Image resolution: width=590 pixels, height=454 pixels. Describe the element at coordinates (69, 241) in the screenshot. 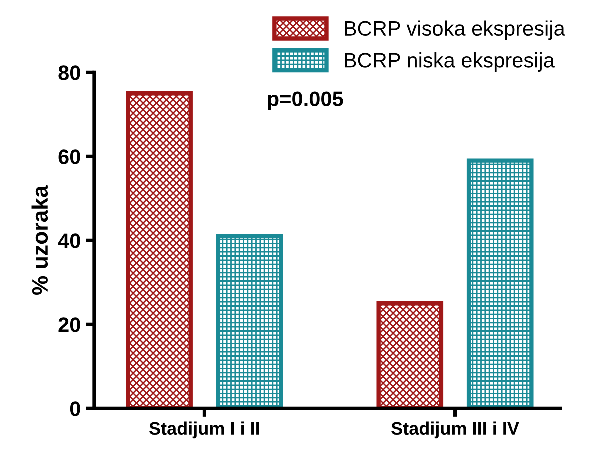

I see `y-tick-label: 40` at that location.